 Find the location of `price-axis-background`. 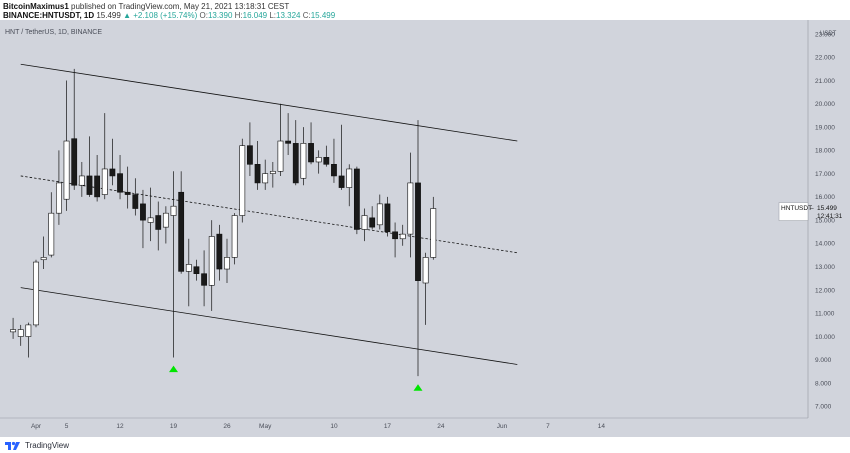

price-axis-background is located at coordinates (829, 219).